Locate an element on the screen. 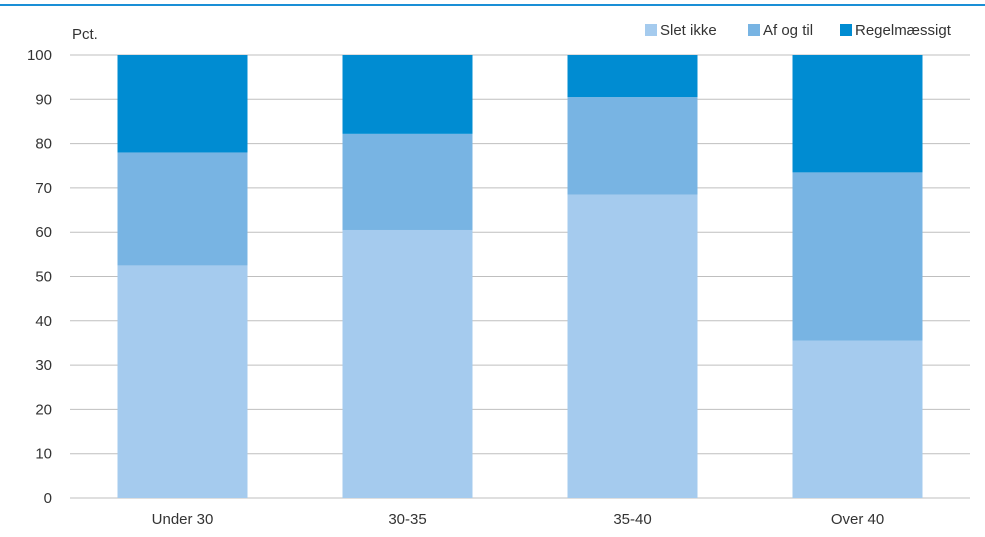 The height and width of the screenshot is (537, 985). y-tick-label: 50 is located at coordinates (43, 277).